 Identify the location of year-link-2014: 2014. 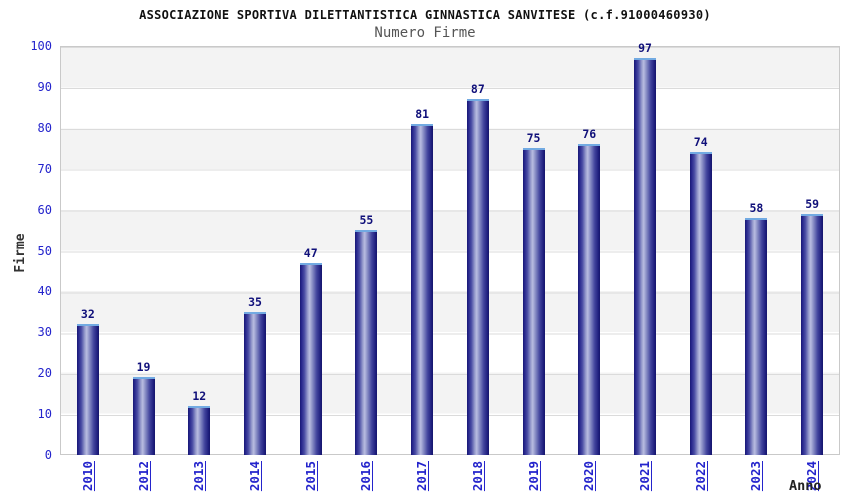
(254, 476).